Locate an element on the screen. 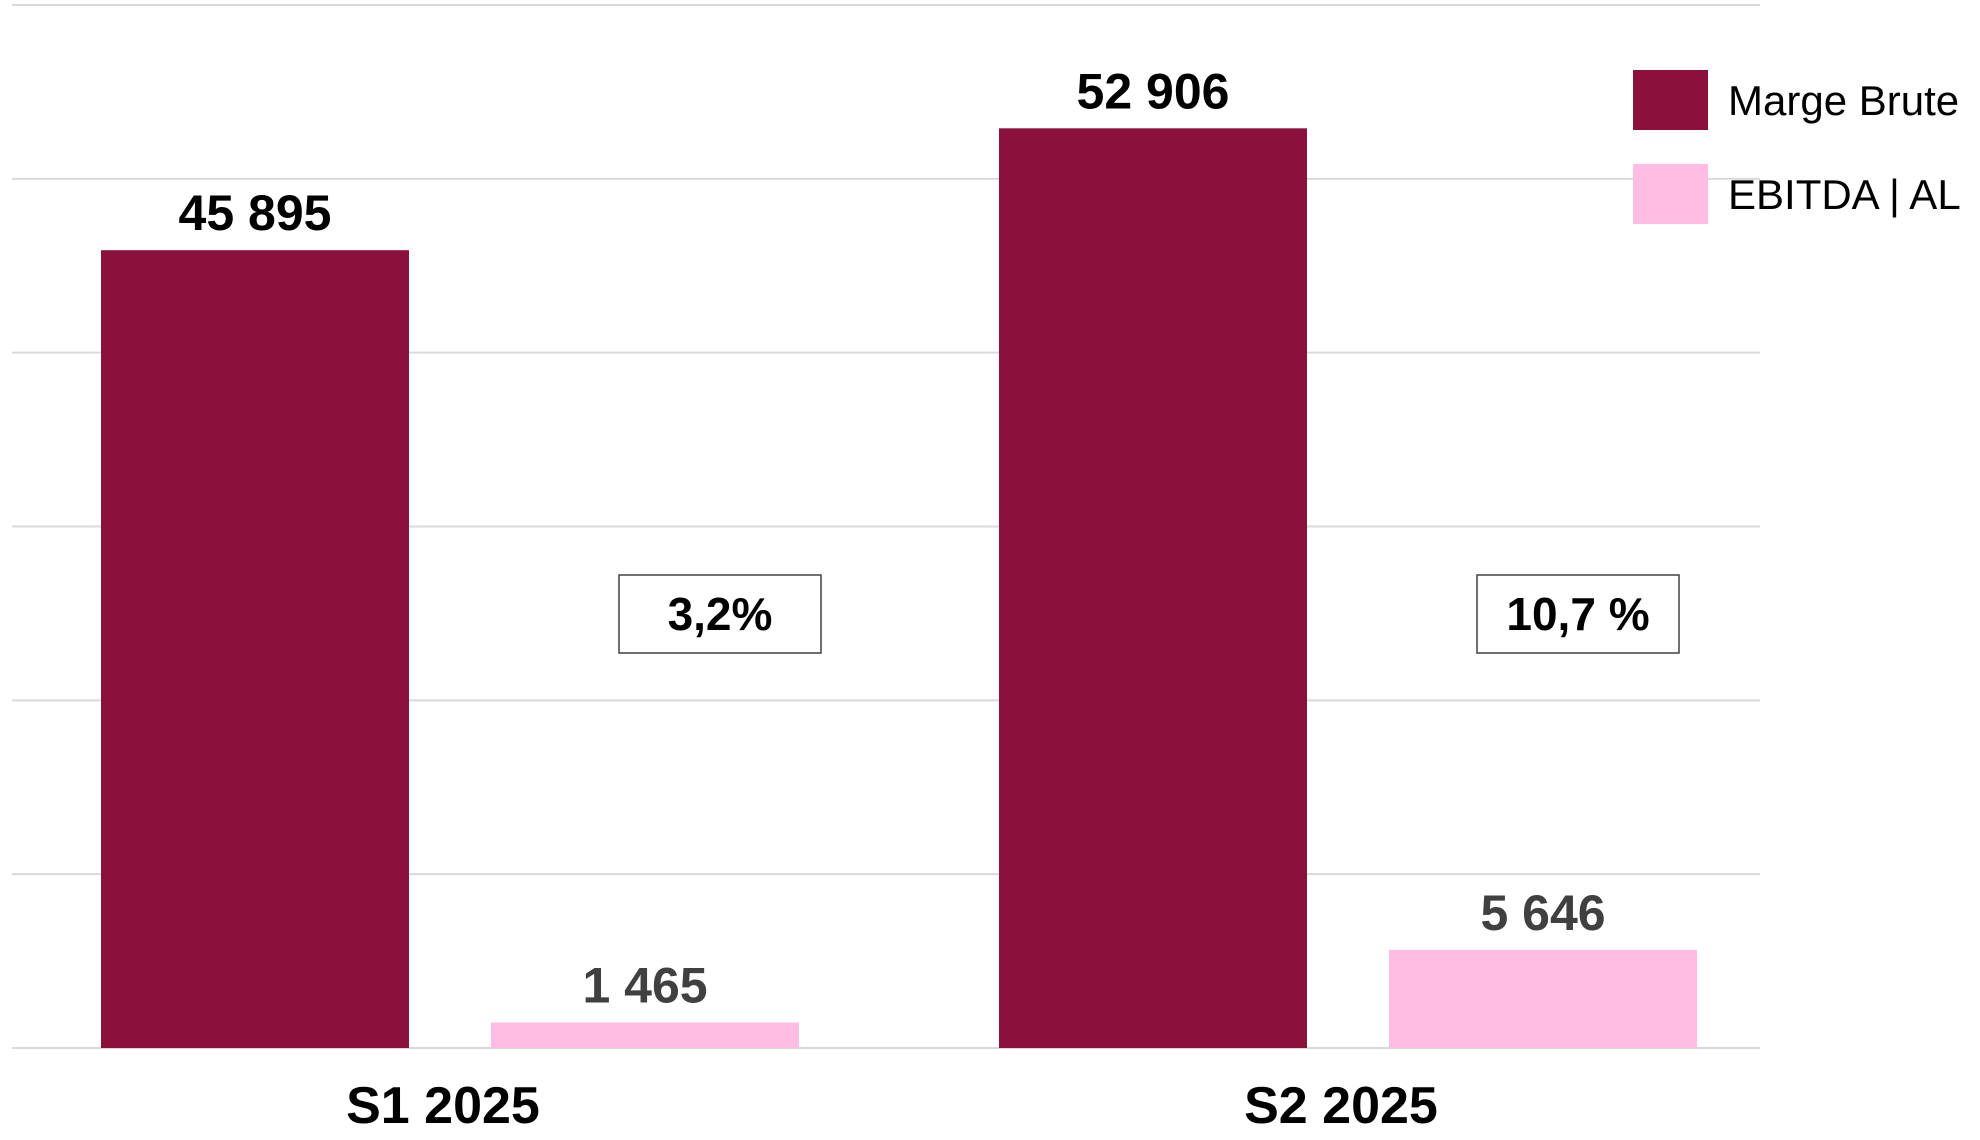 The height and width of the screenshot is (1140, 1980). annotation-text: 10,7 % is located at coordinates (1577, 614).